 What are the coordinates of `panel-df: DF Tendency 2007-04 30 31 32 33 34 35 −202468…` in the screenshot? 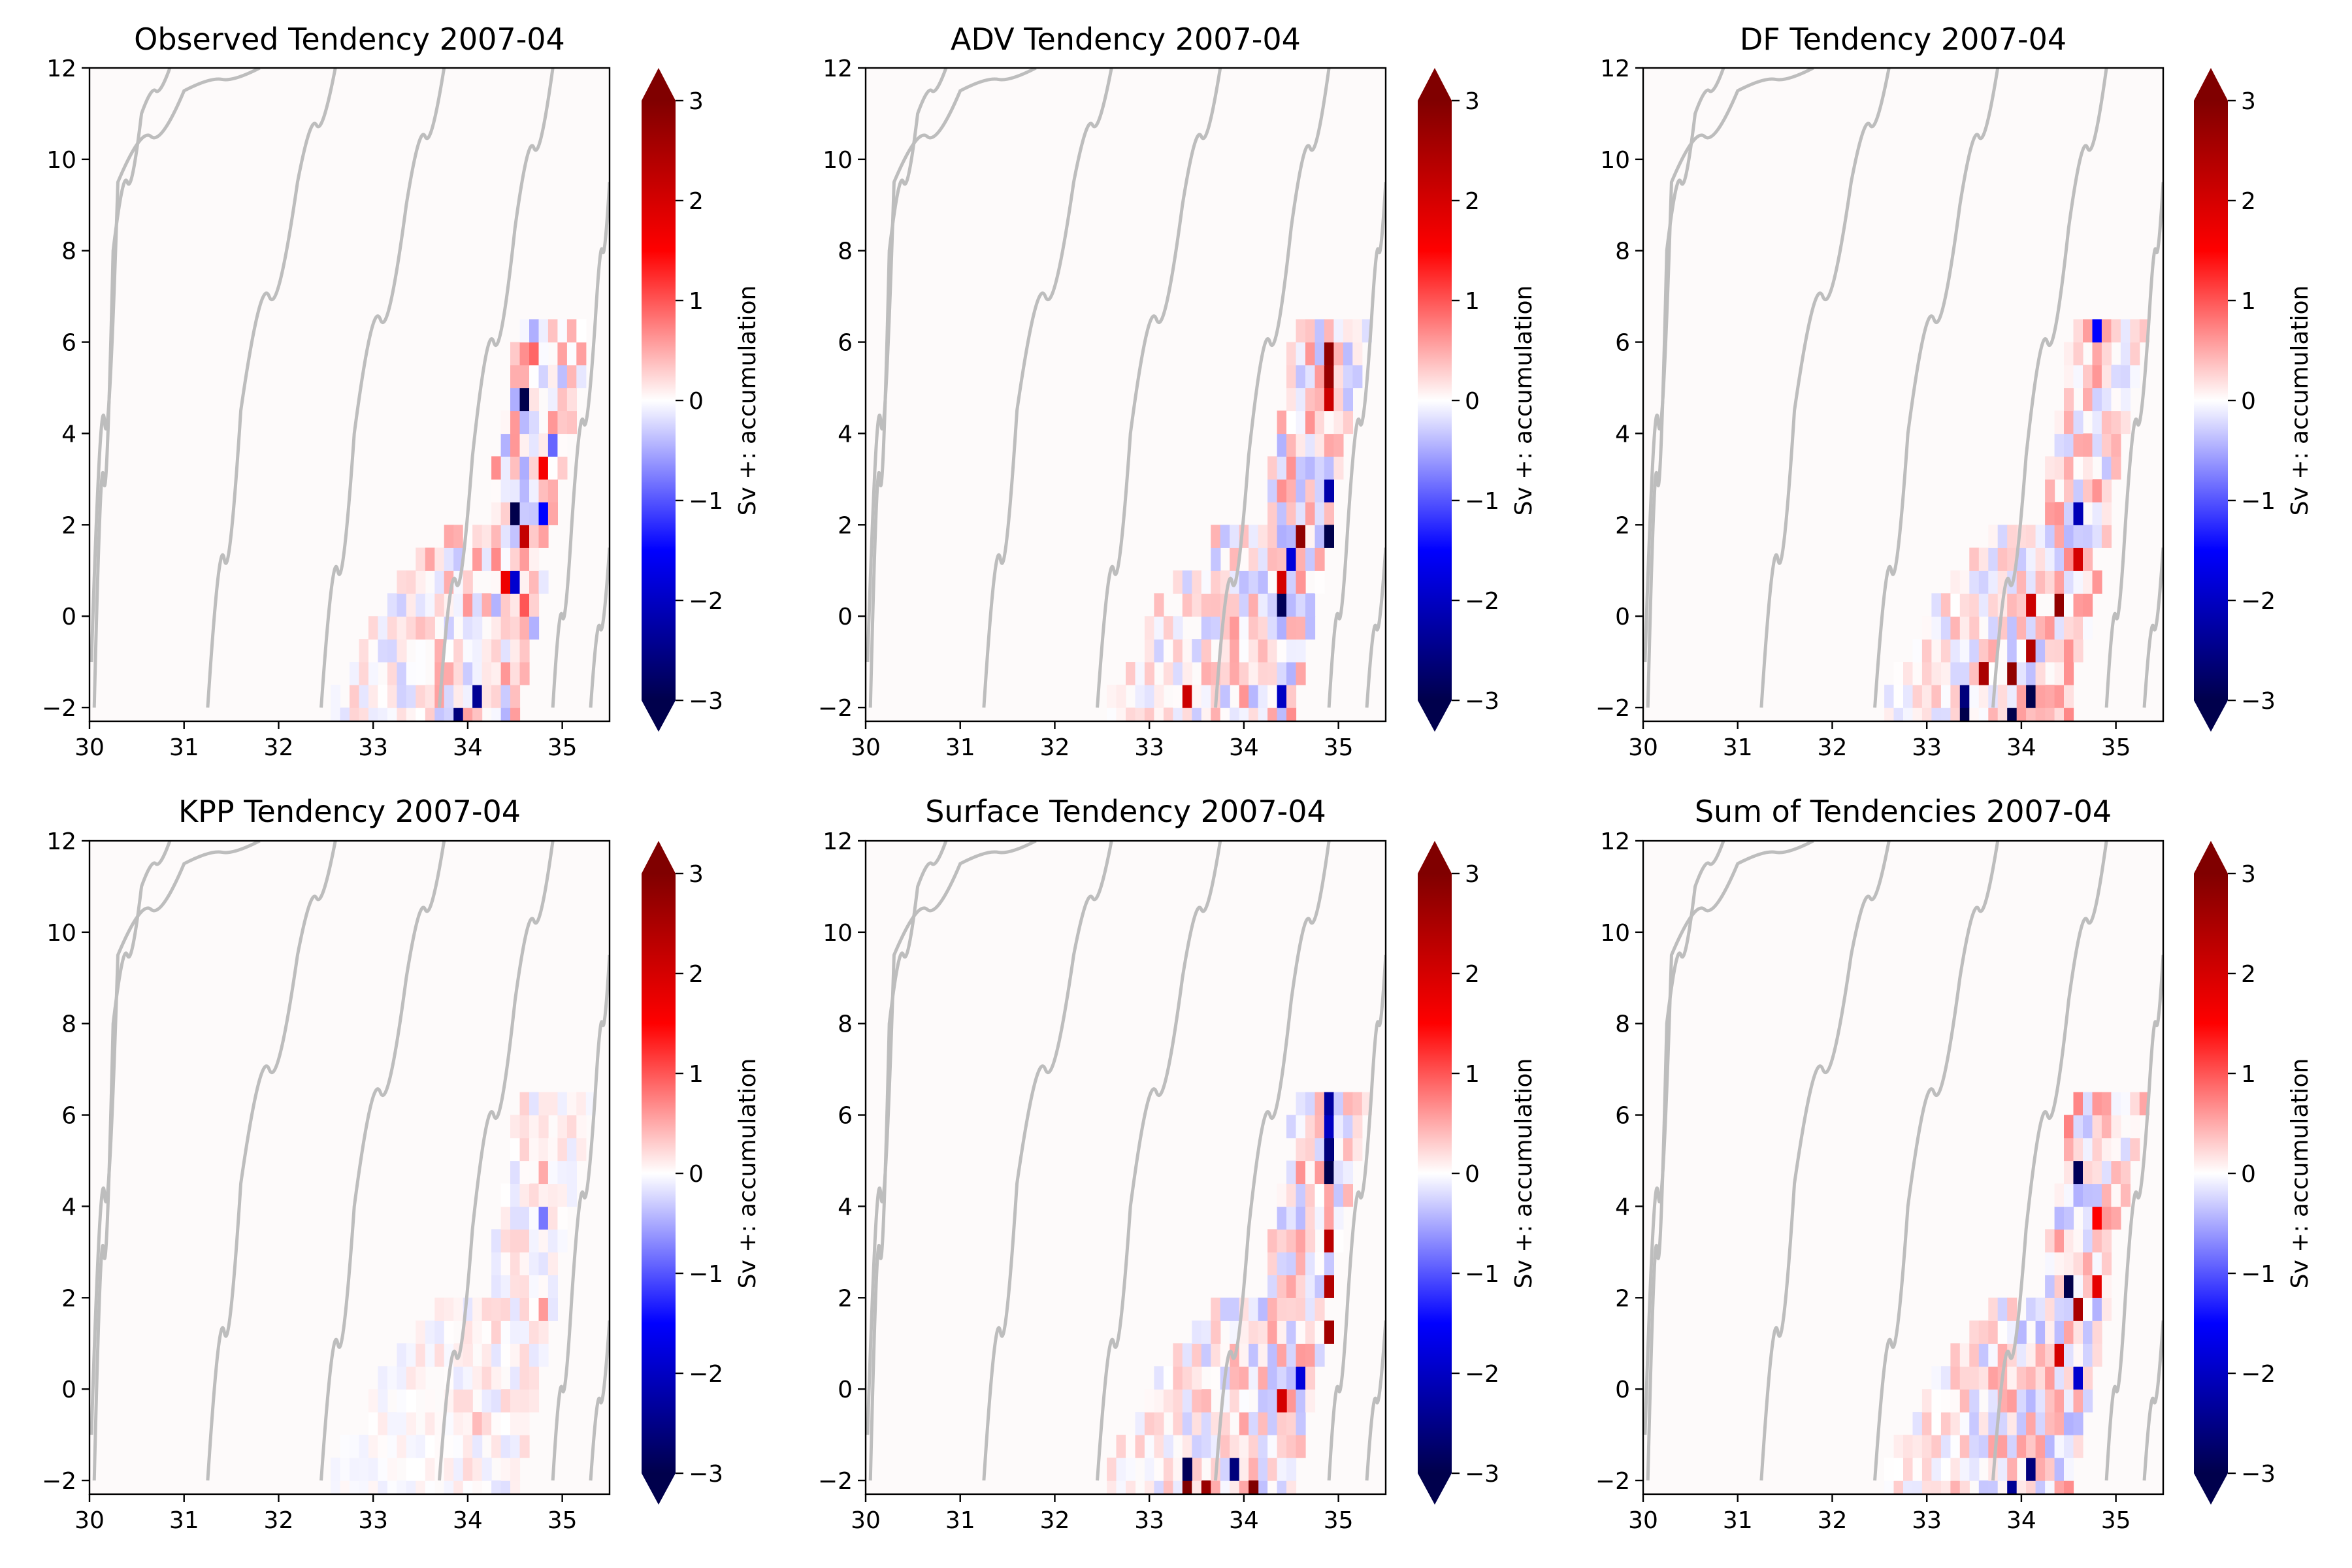 It's located at (1954, 391).